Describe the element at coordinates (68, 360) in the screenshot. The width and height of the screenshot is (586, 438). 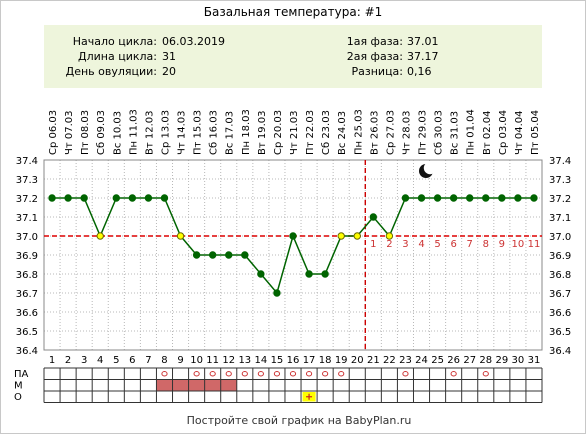
I see `x-tick-label: 2` at that location.